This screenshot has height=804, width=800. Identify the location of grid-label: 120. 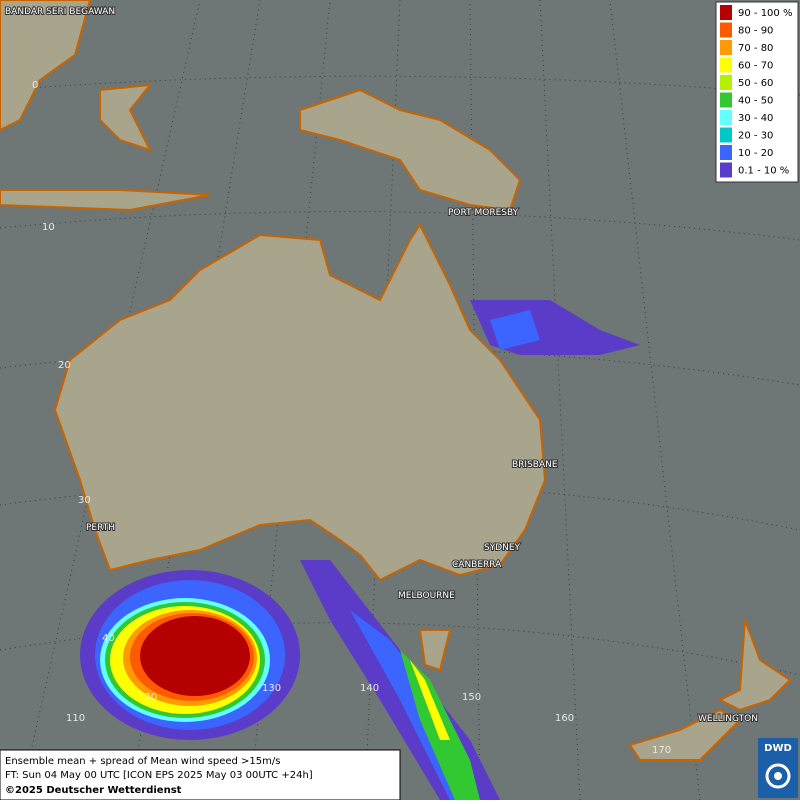
(147, 697).